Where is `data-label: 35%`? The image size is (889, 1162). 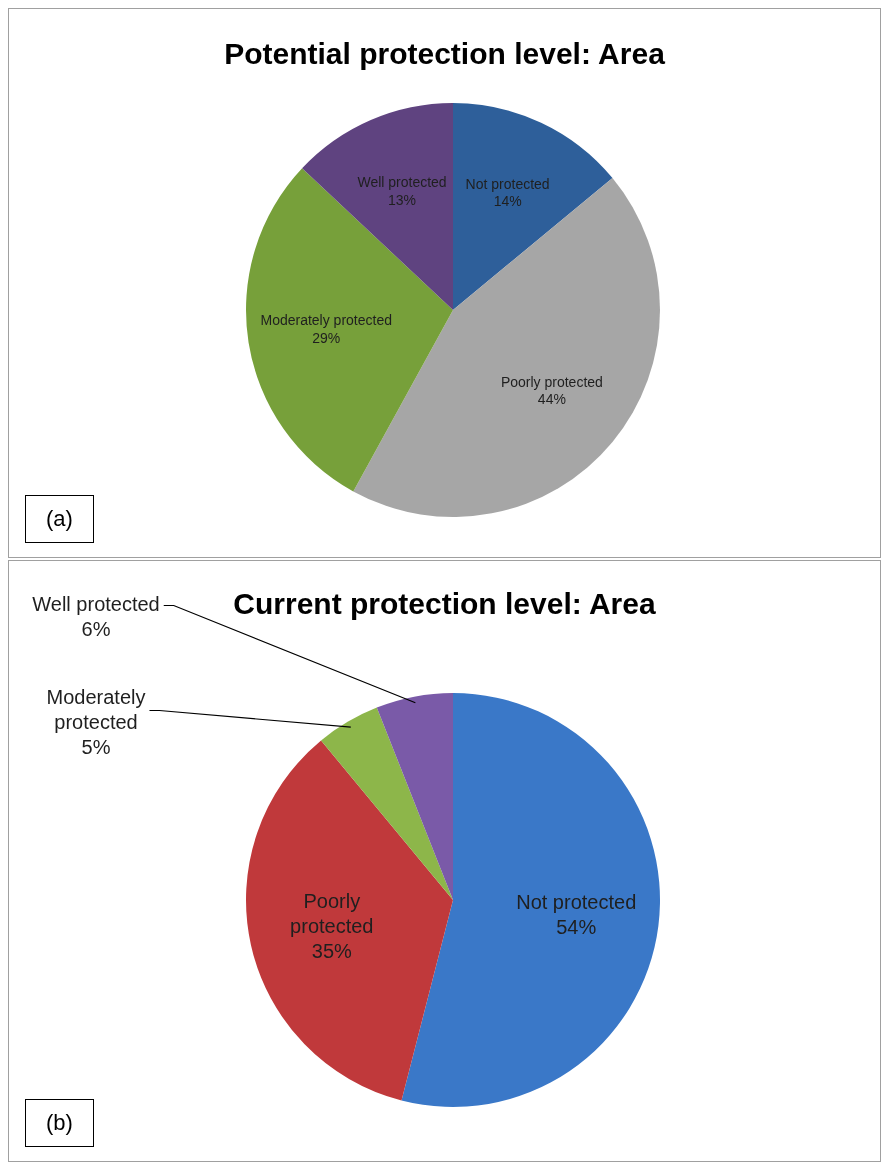
data-label: 35% is located at coordinates (332, 950).